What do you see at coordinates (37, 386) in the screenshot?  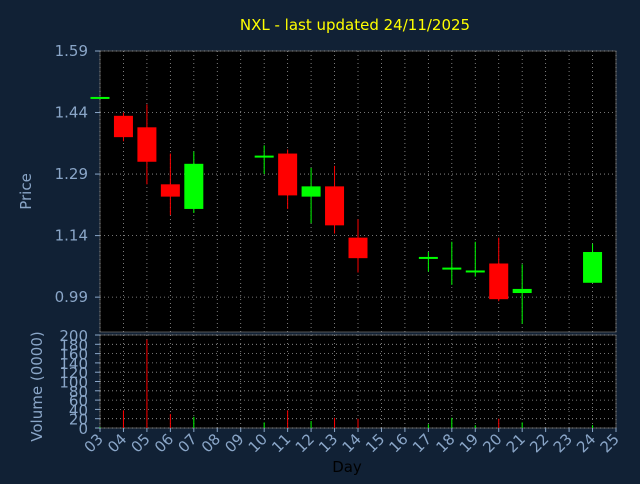 I see `volume-axis-label: Volume (0000)` at bounding box center [37, 386].